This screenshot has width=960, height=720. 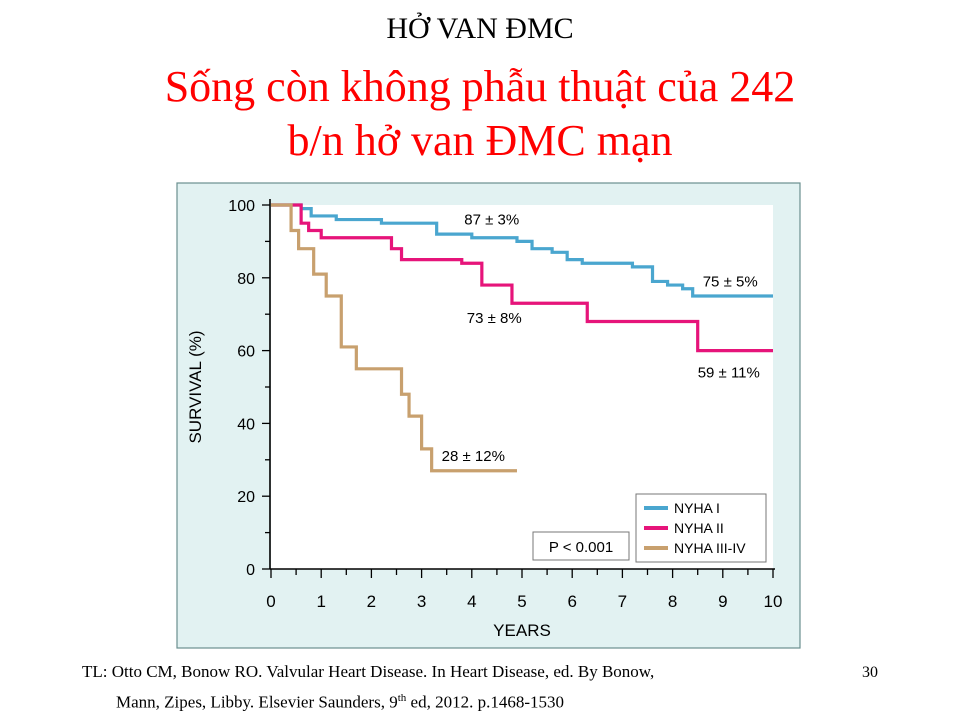 What do you see at coordinates (246, 279) in the screenshot?
I see `y-tick-label: 80` at bounding box center [246, 279].